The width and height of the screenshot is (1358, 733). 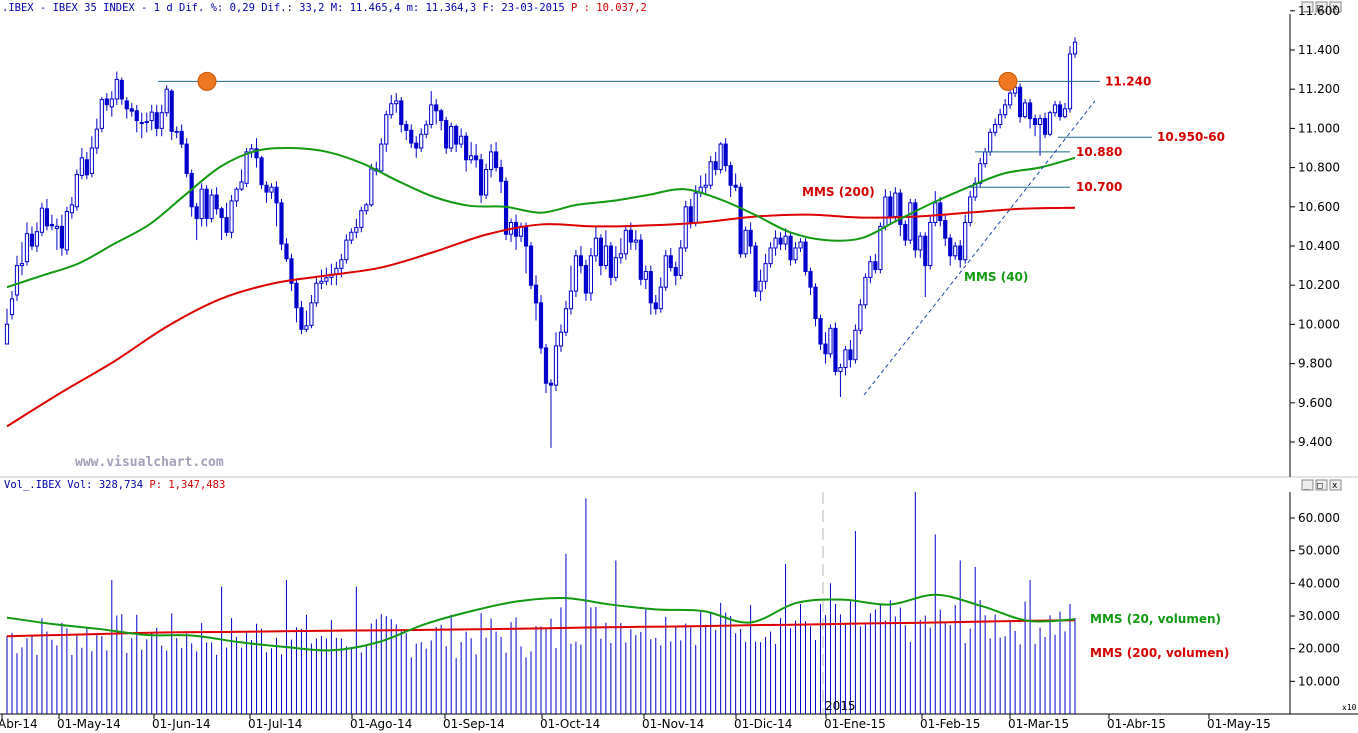 What do you see at coordinates (1319, 616) in the screenshot?
I see `volume-y-tick-label: 30.000` at bounding box center [1319, 616].